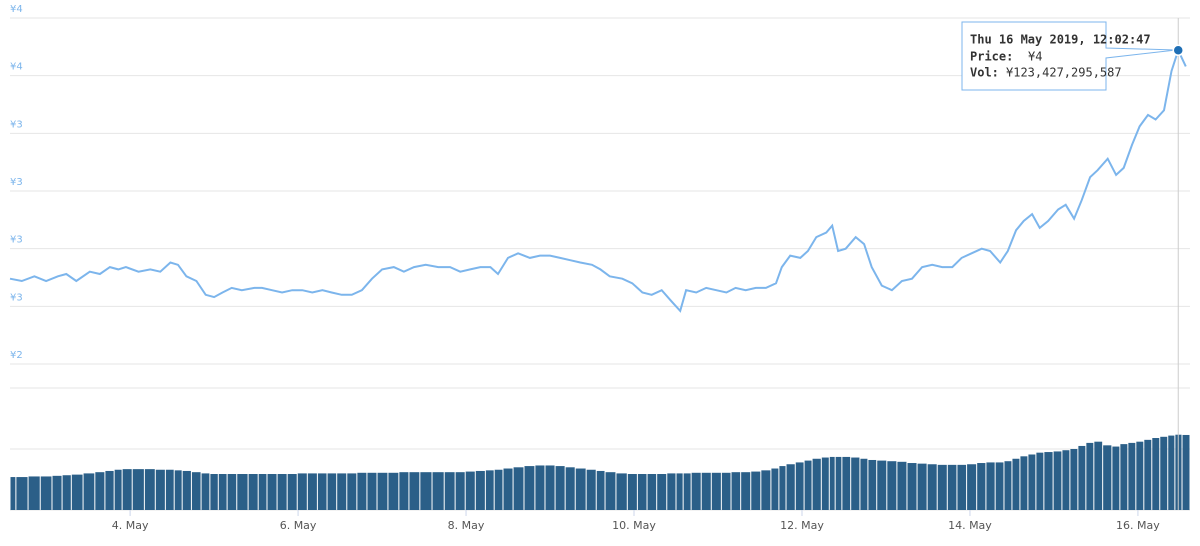 This screenshot has width=1200, height=546. Describe the element at coordinates (130, 525) in the screenshot. I see `x-tick-label: 4. May` at that location.